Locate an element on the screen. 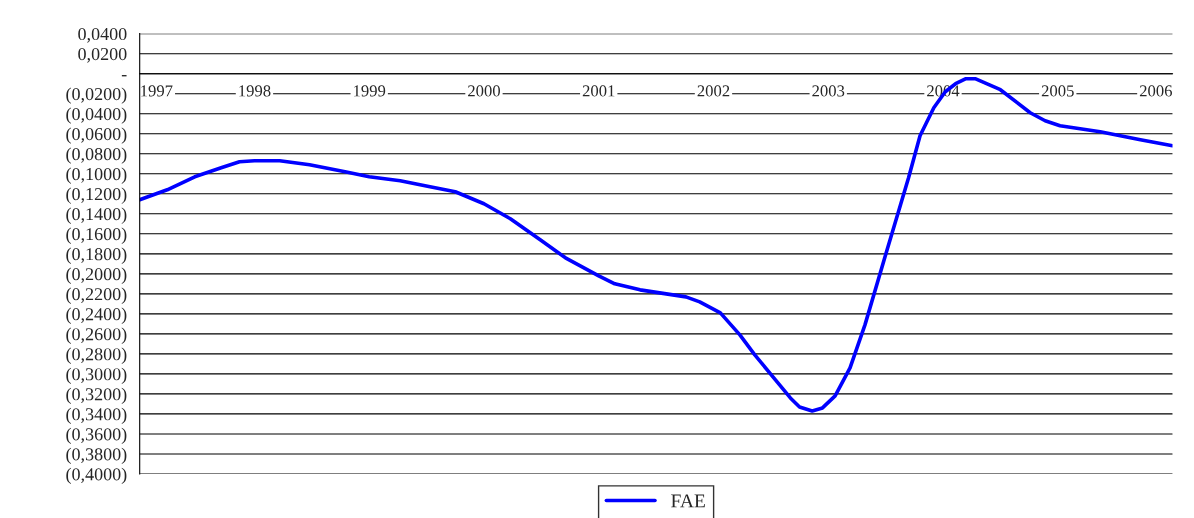 Image resolution: width=1194 pixels, height=518 pixels. x-tick-label: 1997 is located at coordinates (157, 91).